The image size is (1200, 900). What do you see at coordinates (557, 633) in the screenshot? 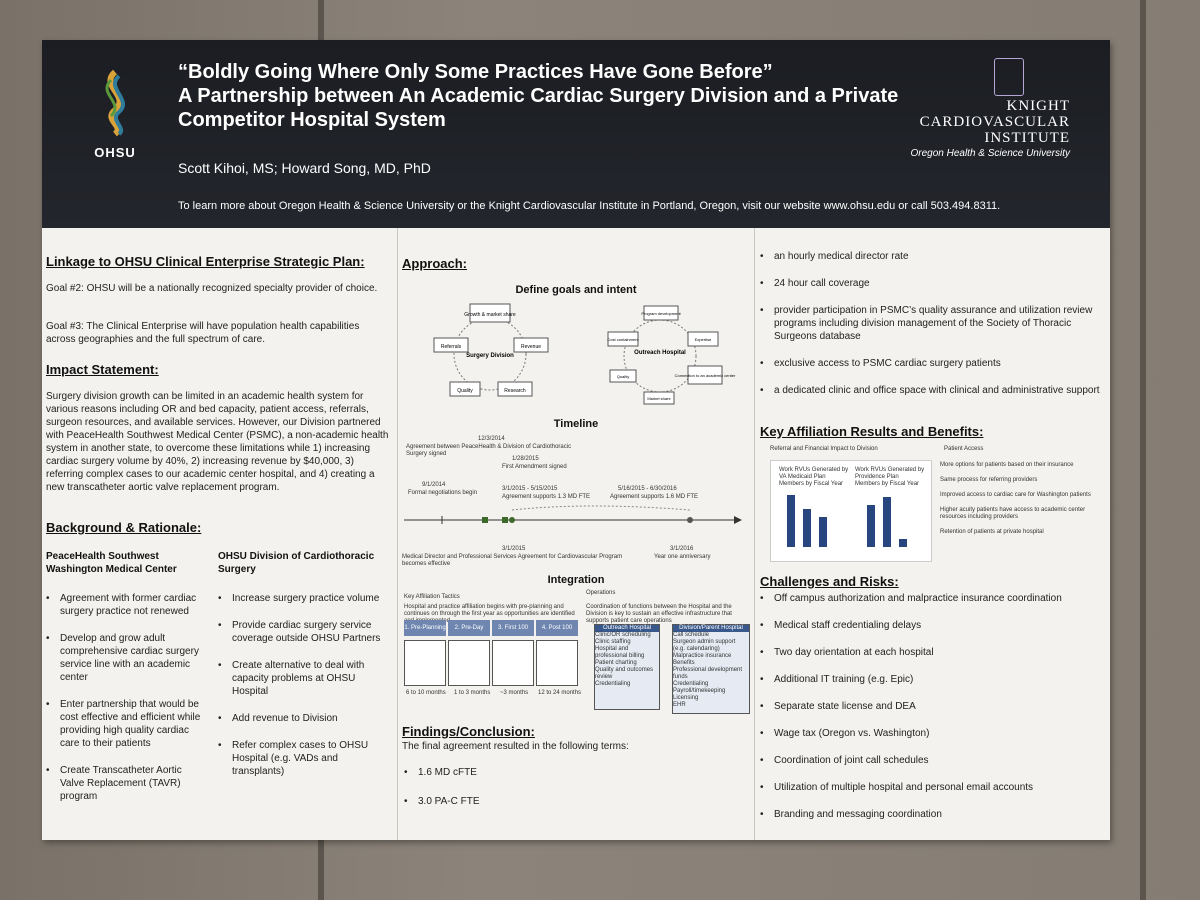
I see `phase-pill: 4. Post 100 Days` at bounding box center [557, 633].